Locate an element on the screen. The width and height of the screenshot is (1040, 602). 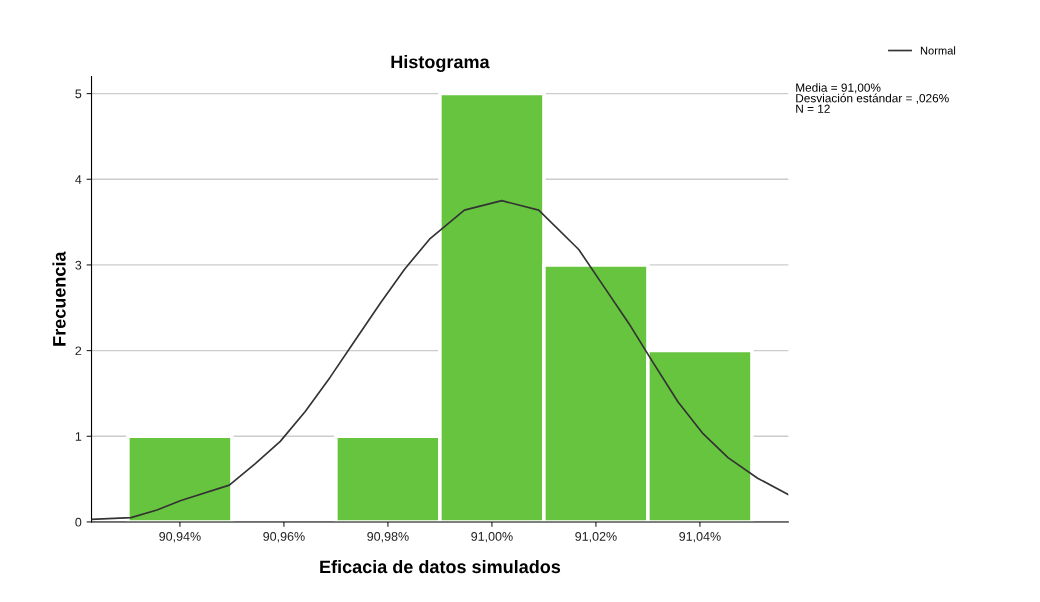
text: Media = 91,00% Desviación estándar = ,026% N = 12 is located at coordinates (872, 98).